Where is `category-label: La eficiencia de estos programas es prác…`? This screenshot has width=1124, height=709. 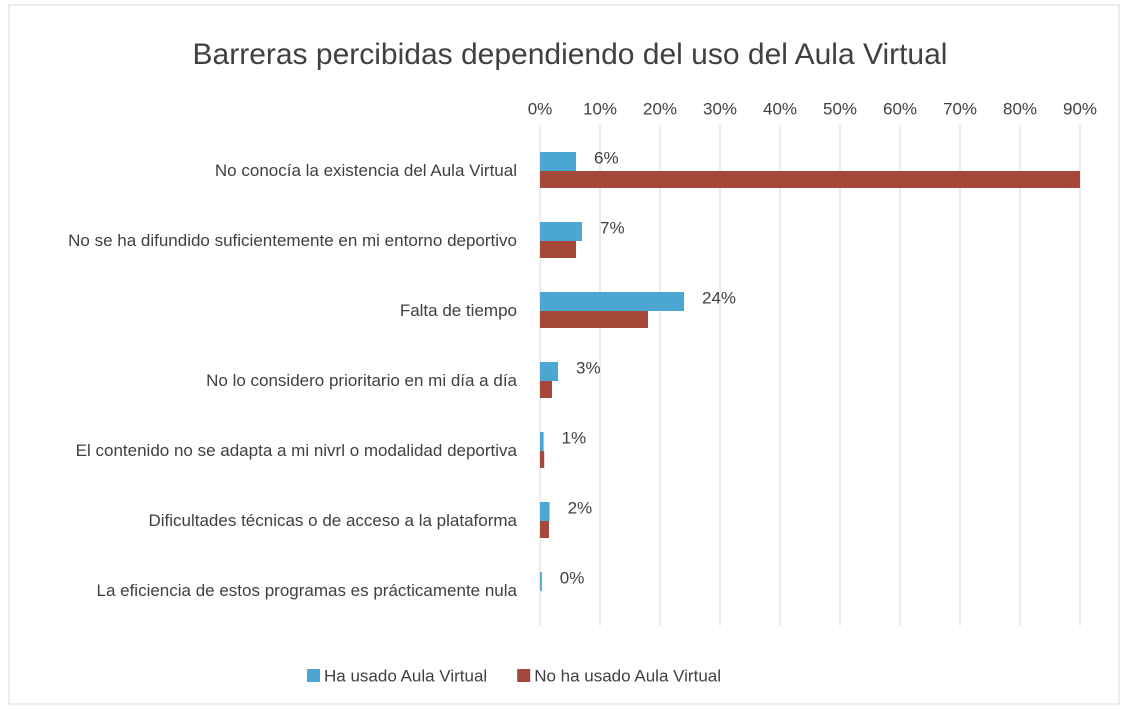
category-label: La eficiencia de estos programas es prác… is located at coordinates (306, 591).